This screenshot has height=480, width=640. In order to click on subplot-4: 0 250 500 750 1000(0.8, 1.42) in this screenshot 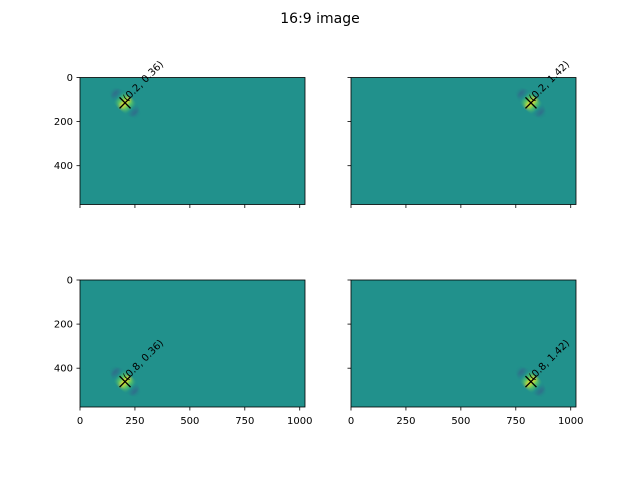, I will do `click(465, 353)`.